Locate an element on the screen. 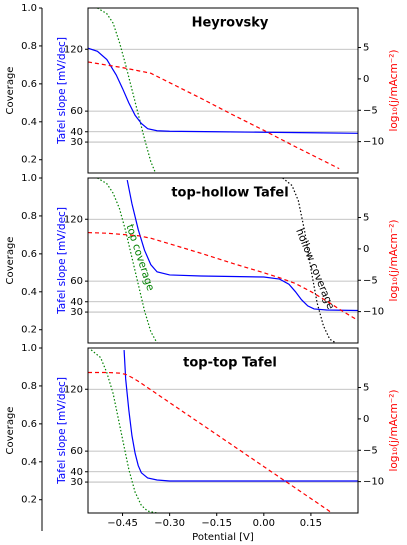 The height and width of the screenshot is (545, 407). x-tick-label: 0.15 is located at coordinates (311, 523).